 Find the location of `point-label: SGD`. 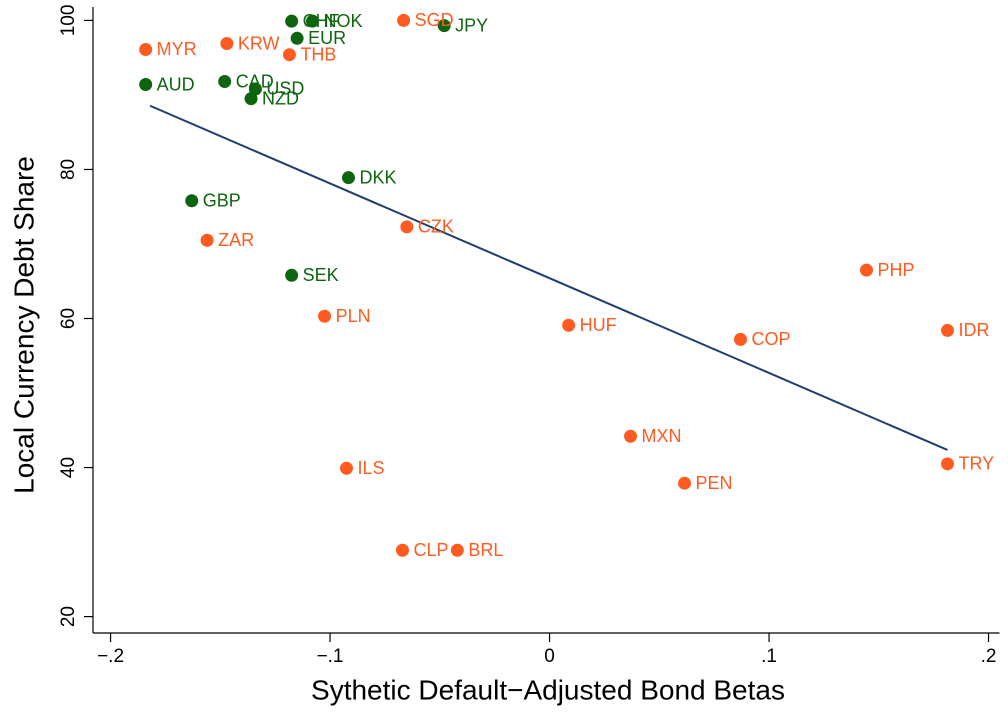

point-label: SGD is located at coordinates (434, 20).